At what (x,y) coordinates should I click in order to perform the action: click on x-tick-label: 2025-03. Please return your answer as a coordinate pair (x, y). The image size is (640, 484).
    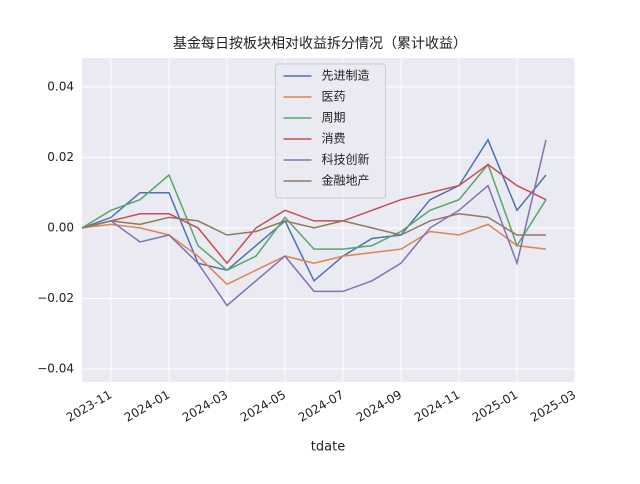
    Looking at the image, I should click on (553, 406).